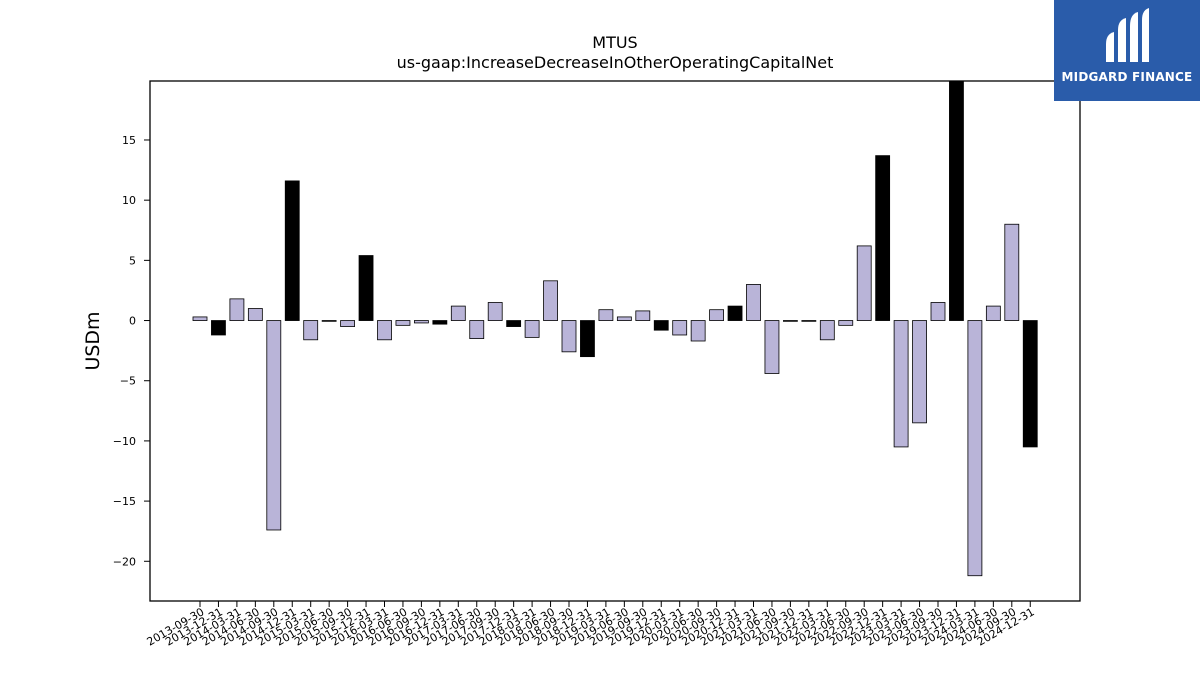  Describe the element at coordinates (128, 381) in the screenshot. I see `y-tick-label: −5` at that location.